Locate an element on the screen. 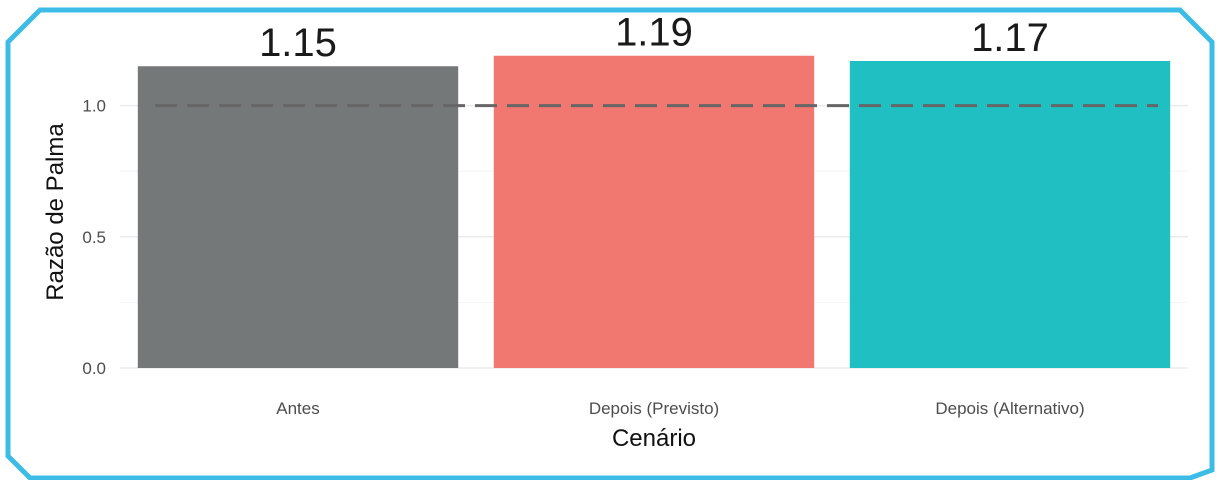  data-labels: 1.15 1.19 1.17 is located at coordinates (654, 38).